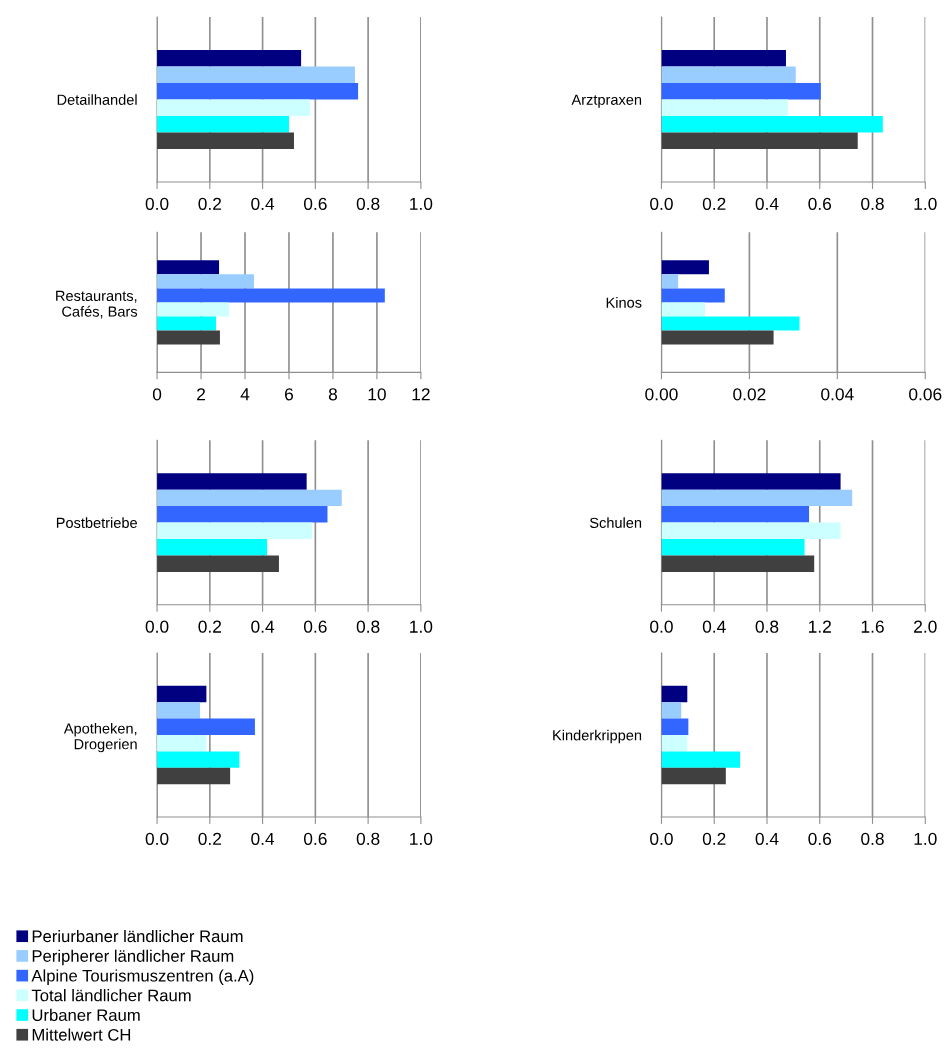 Image resolution: width=949 pixels, height=1061 pixels. Describe the element at coordinates (624, 302) in the screenshot. I see `y-tick-label: Kinos` at that location.